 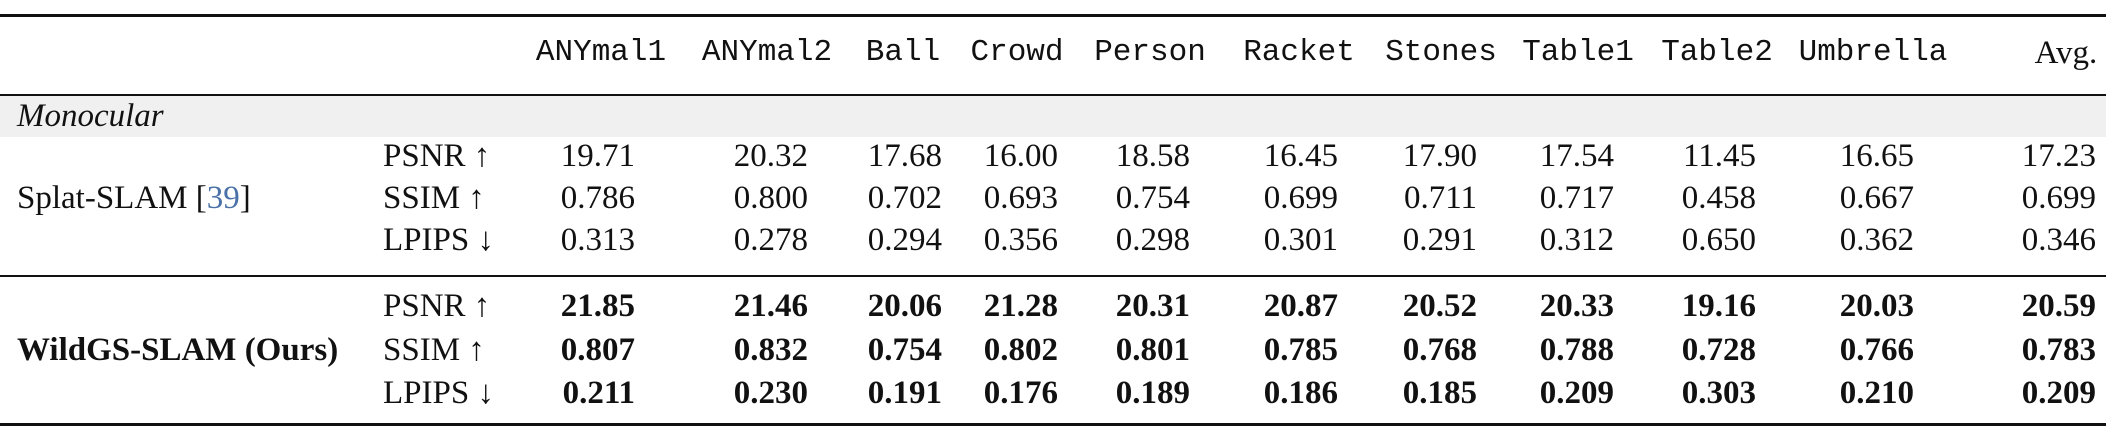 What do you see at coordinates (904, 156) in the screenshot?
I see `table-cell: 17.68` at bounding box center [904, 156].